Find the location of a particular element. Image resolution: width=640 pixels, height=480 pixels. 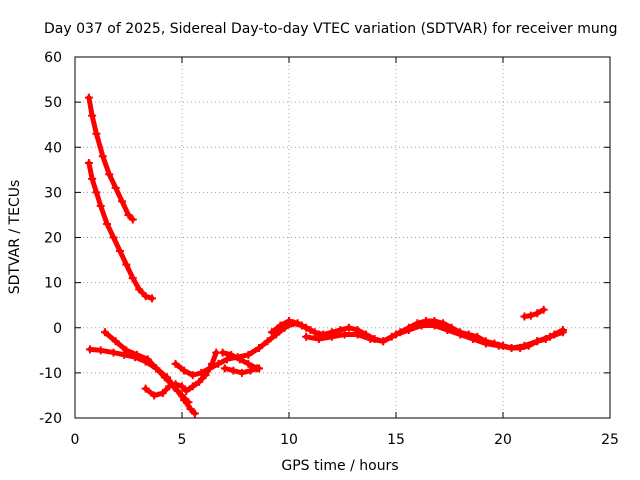

x-tick-label: 10 is located at coordinates (289, 440).